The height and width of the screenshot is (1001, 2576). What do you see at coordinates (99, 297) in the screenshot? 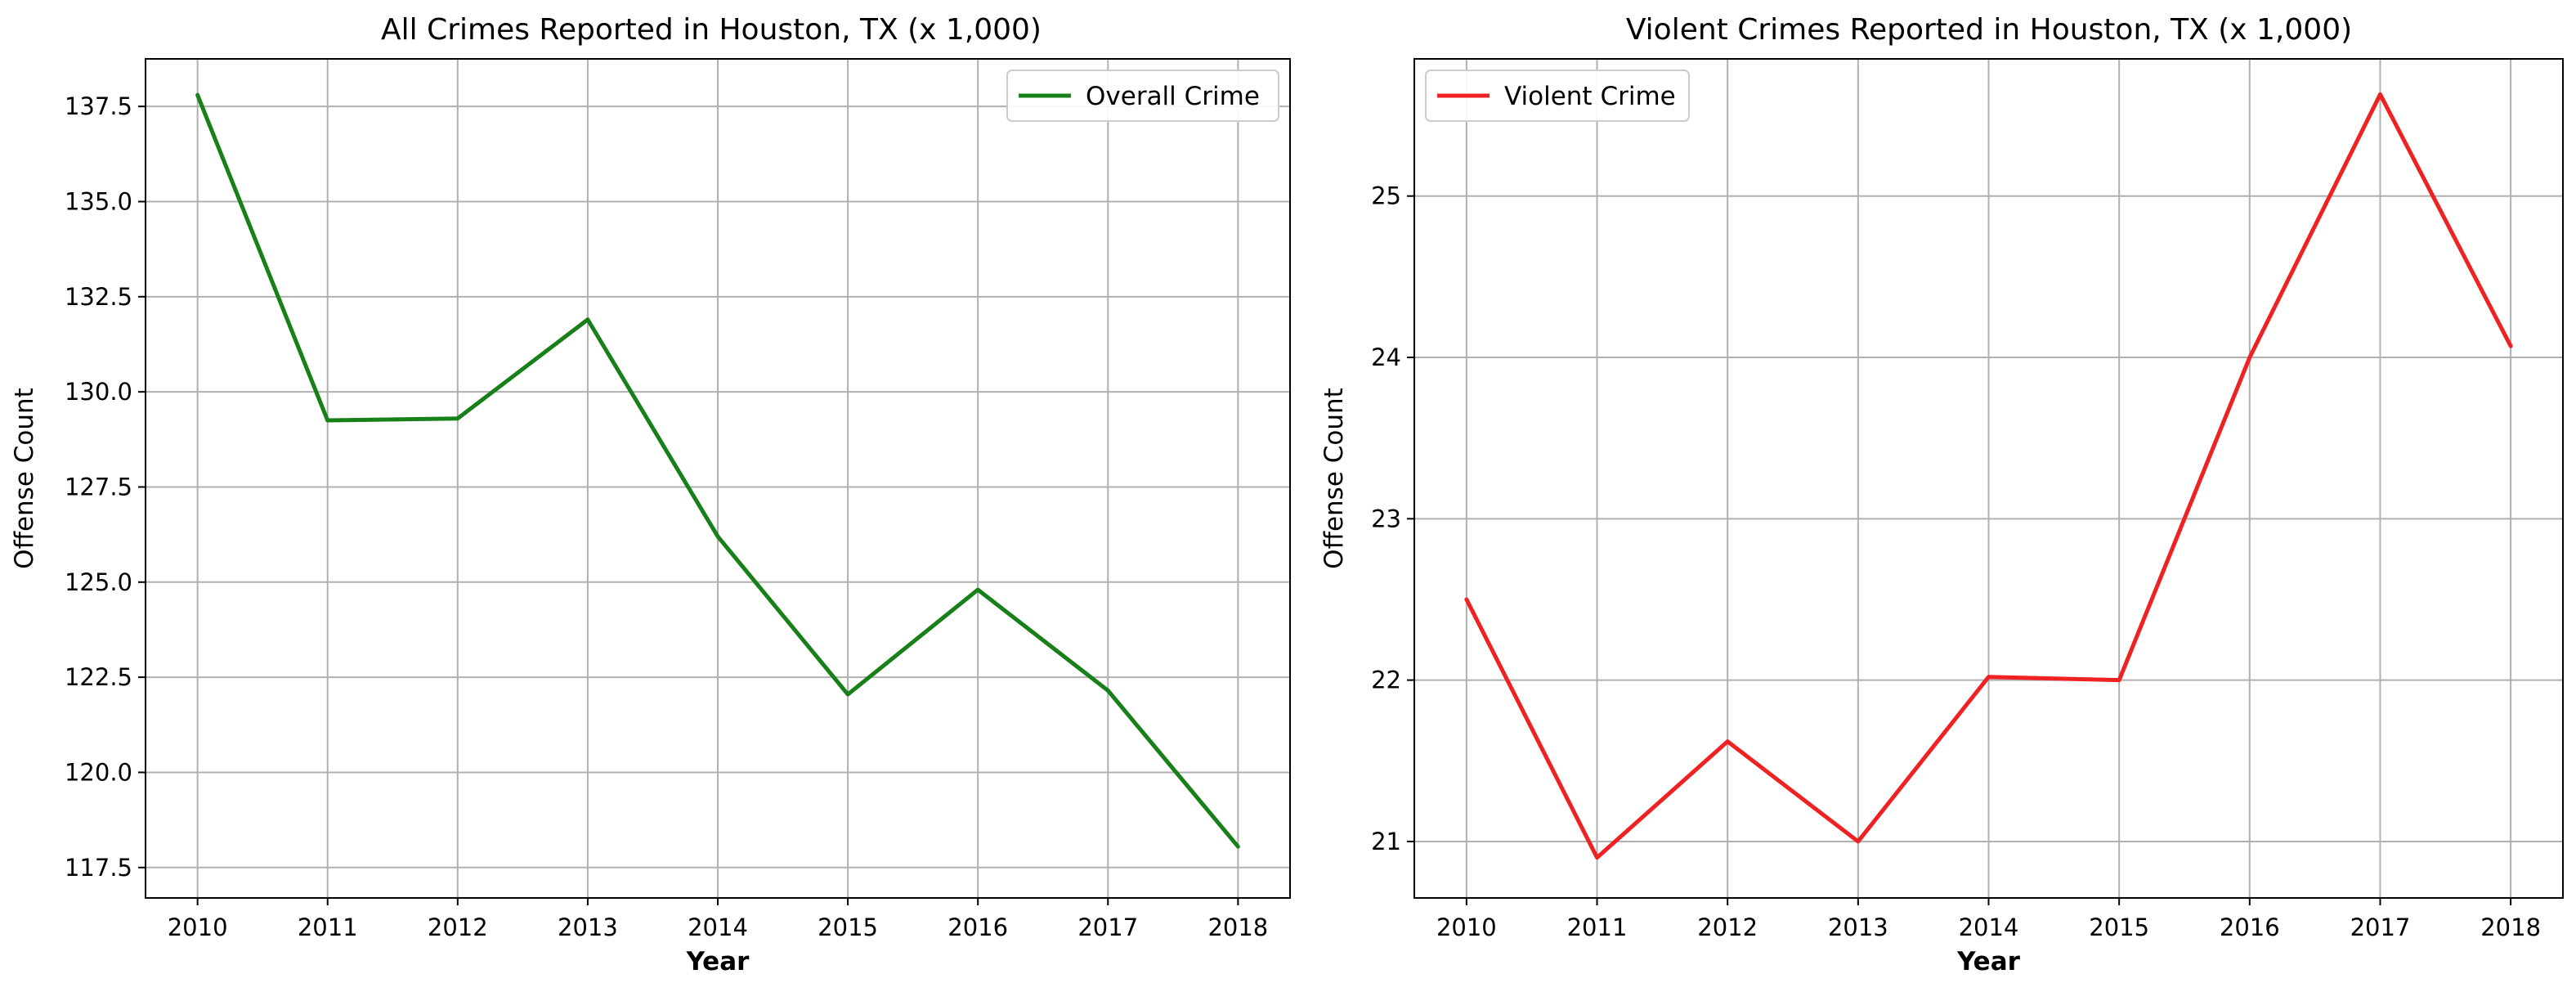
I see `y-tick-label: 132.5` at bounding box center [99, 297].